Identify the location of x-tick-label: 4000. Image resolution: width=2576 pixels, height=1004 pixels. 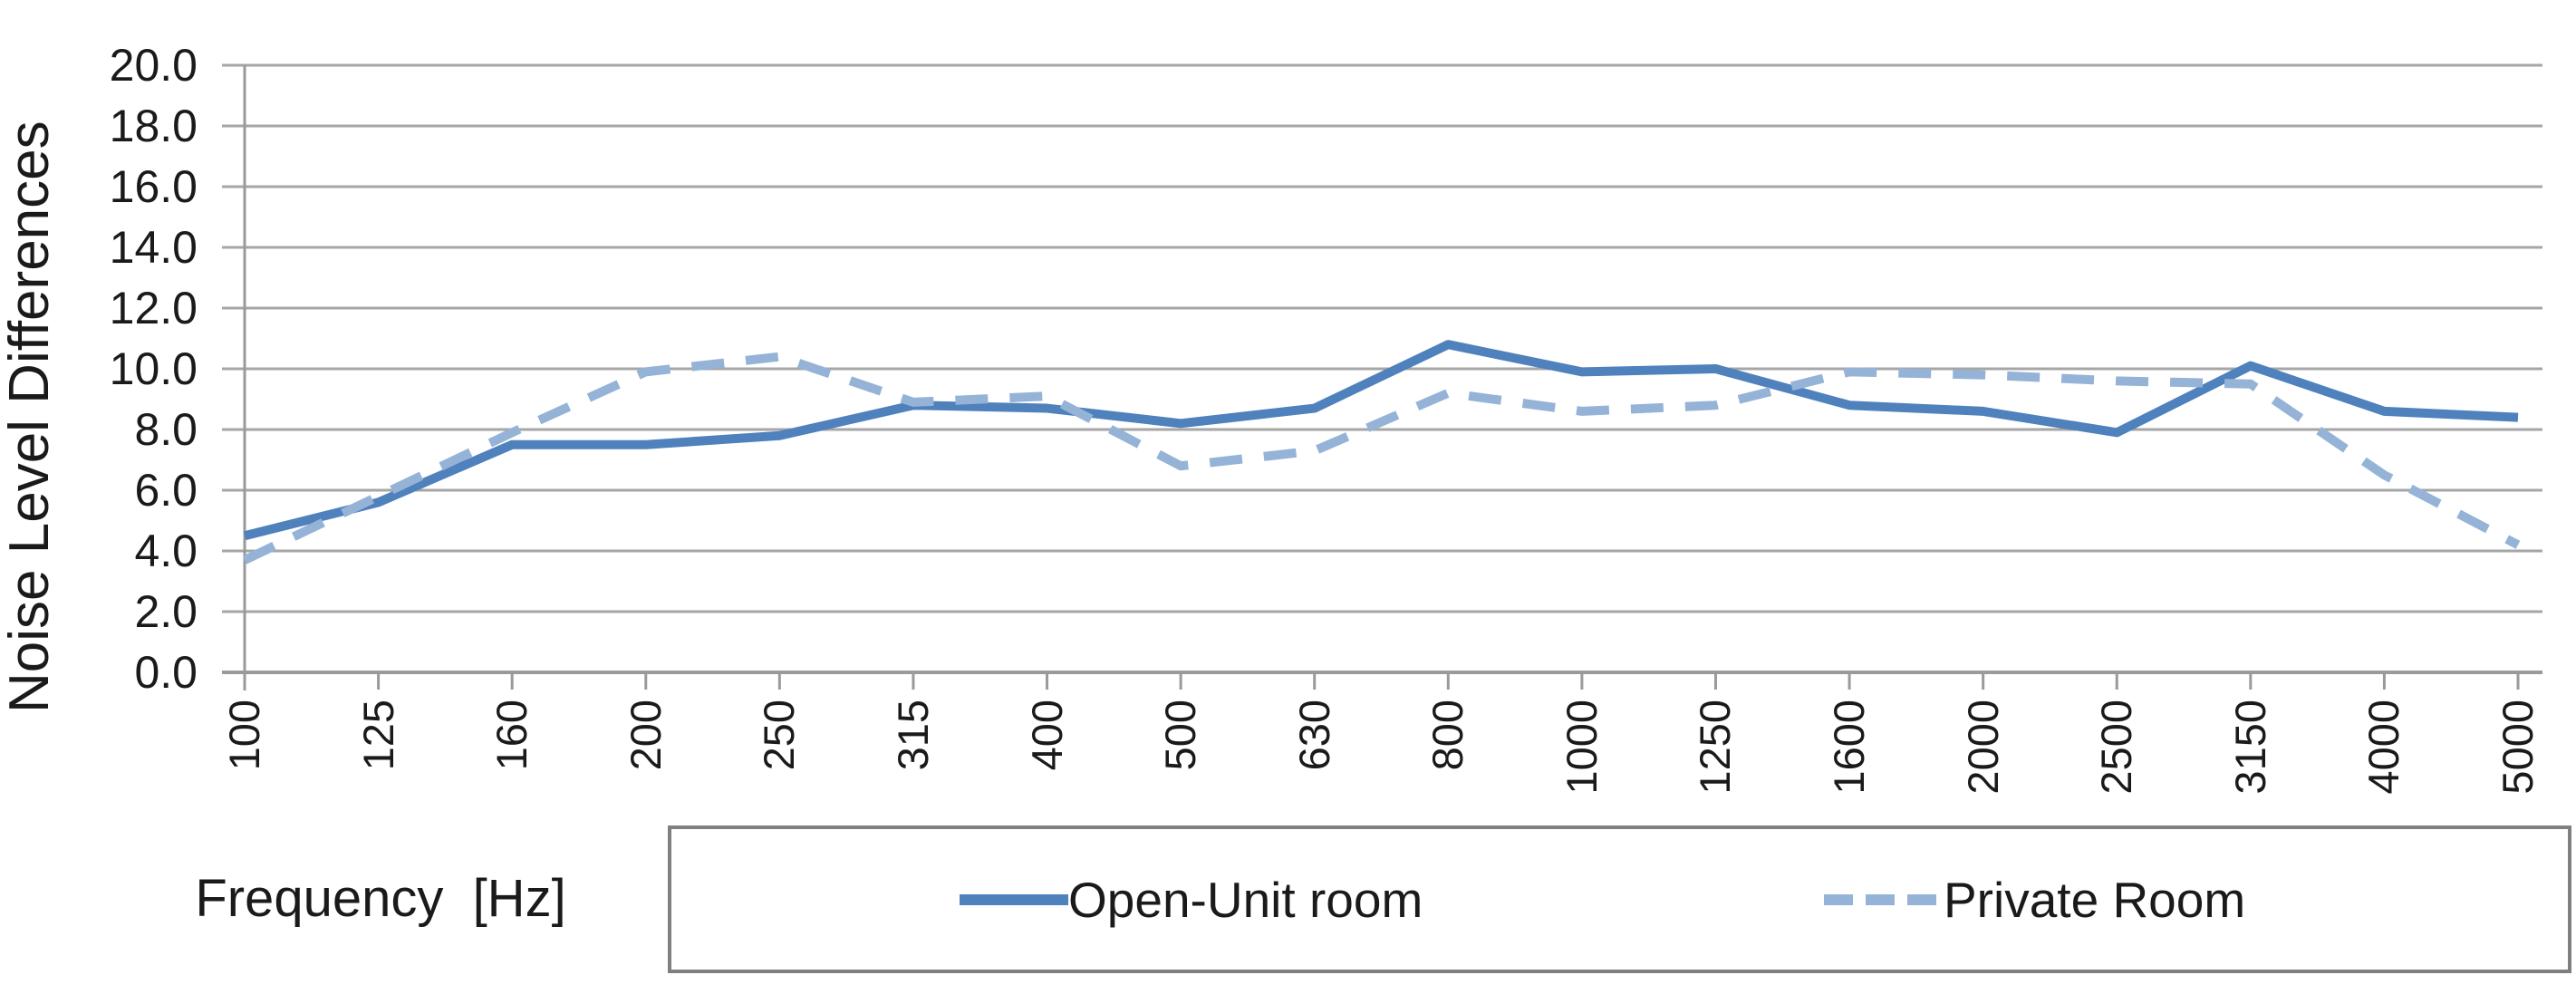
(2383, 747).